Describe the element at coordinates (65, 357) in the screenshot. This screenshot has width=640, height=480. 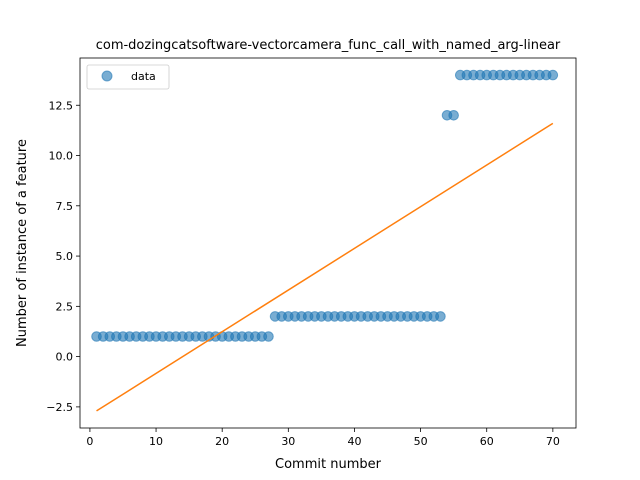
I see `y-tick-label: 0.0` at that location.